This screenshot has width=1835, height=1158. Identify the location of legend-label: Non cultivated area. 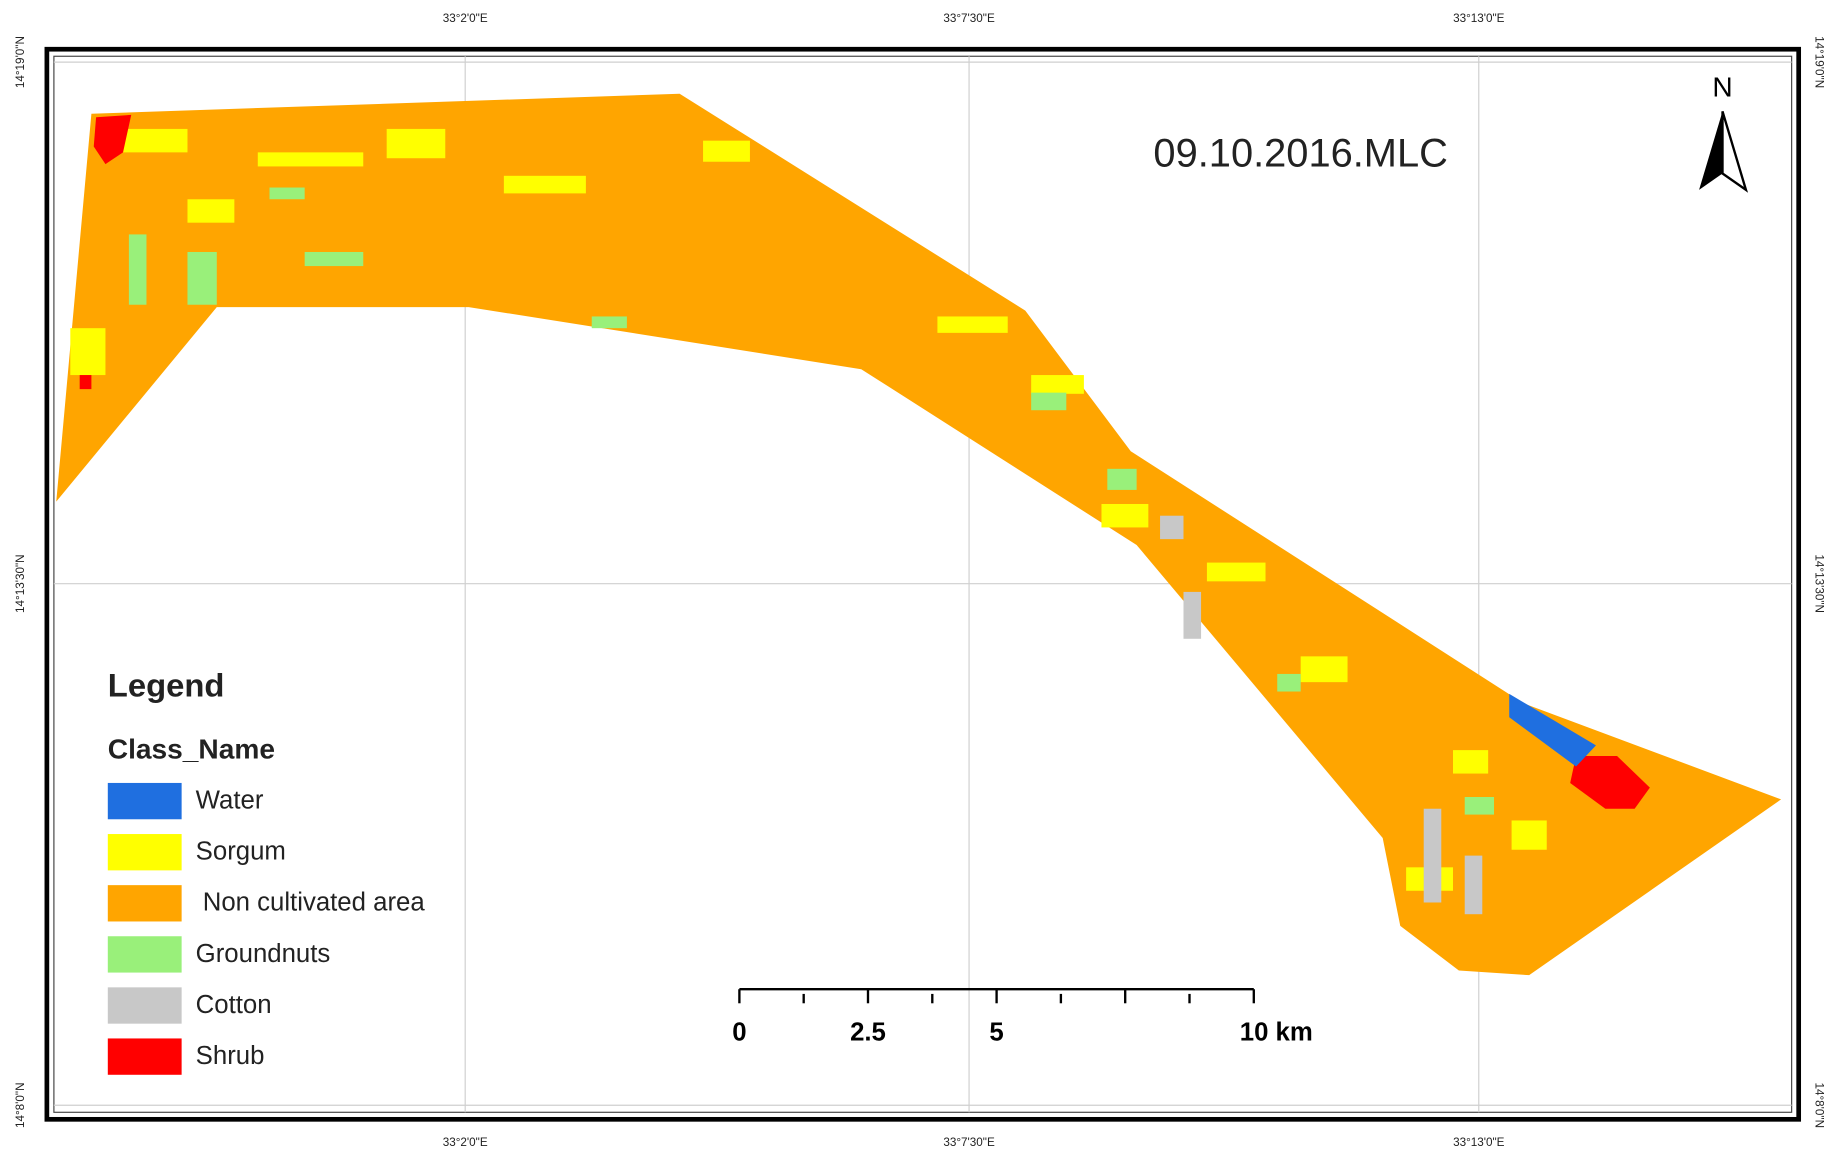
(314, 903).